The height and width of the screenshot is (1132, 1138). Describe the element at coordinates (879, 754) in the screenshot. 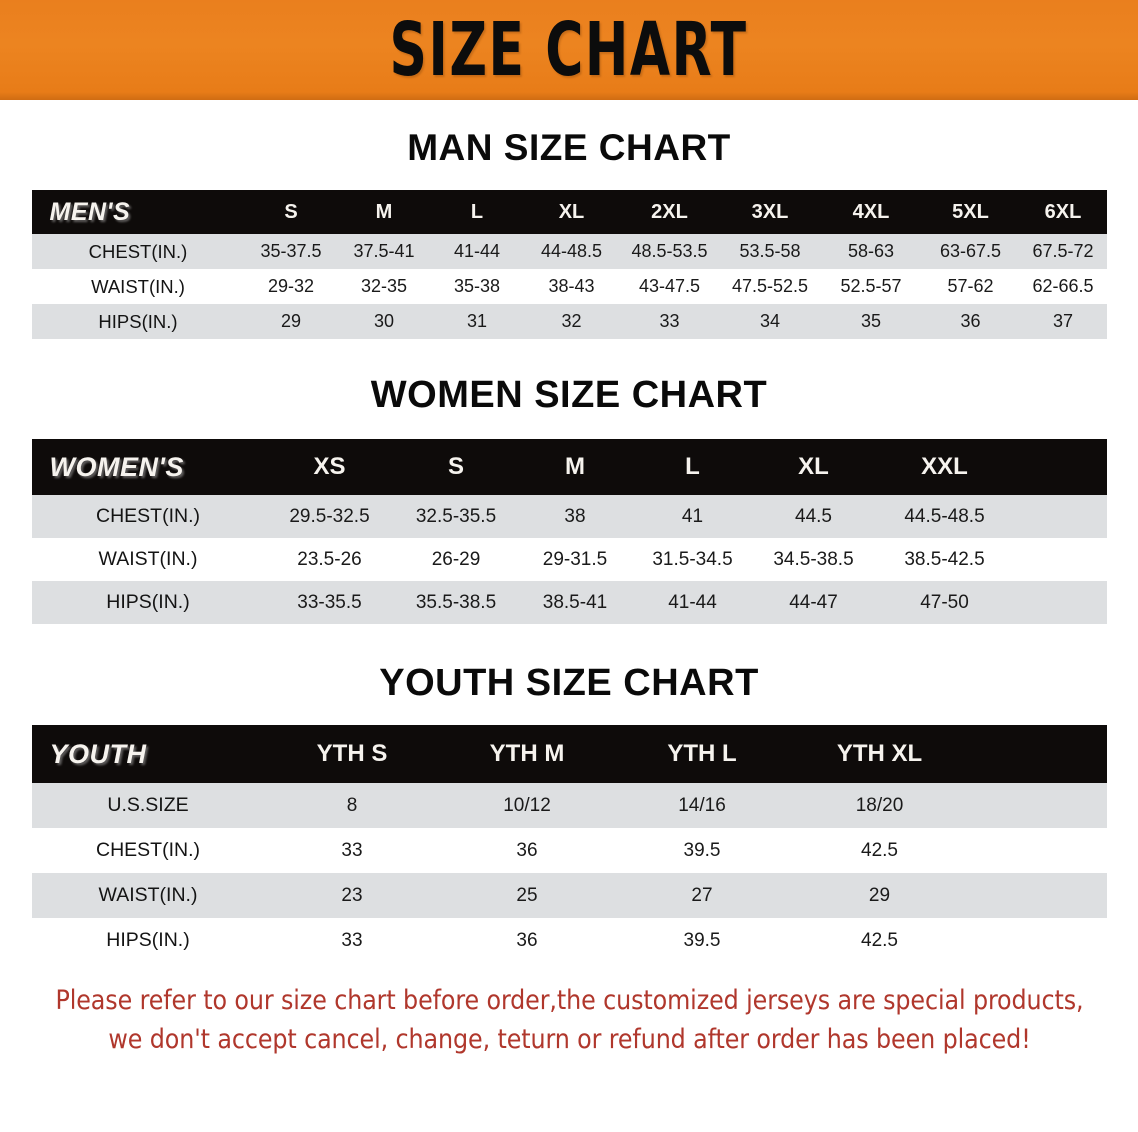

I see `youth-col-header-xl: YTH XL` at that location.